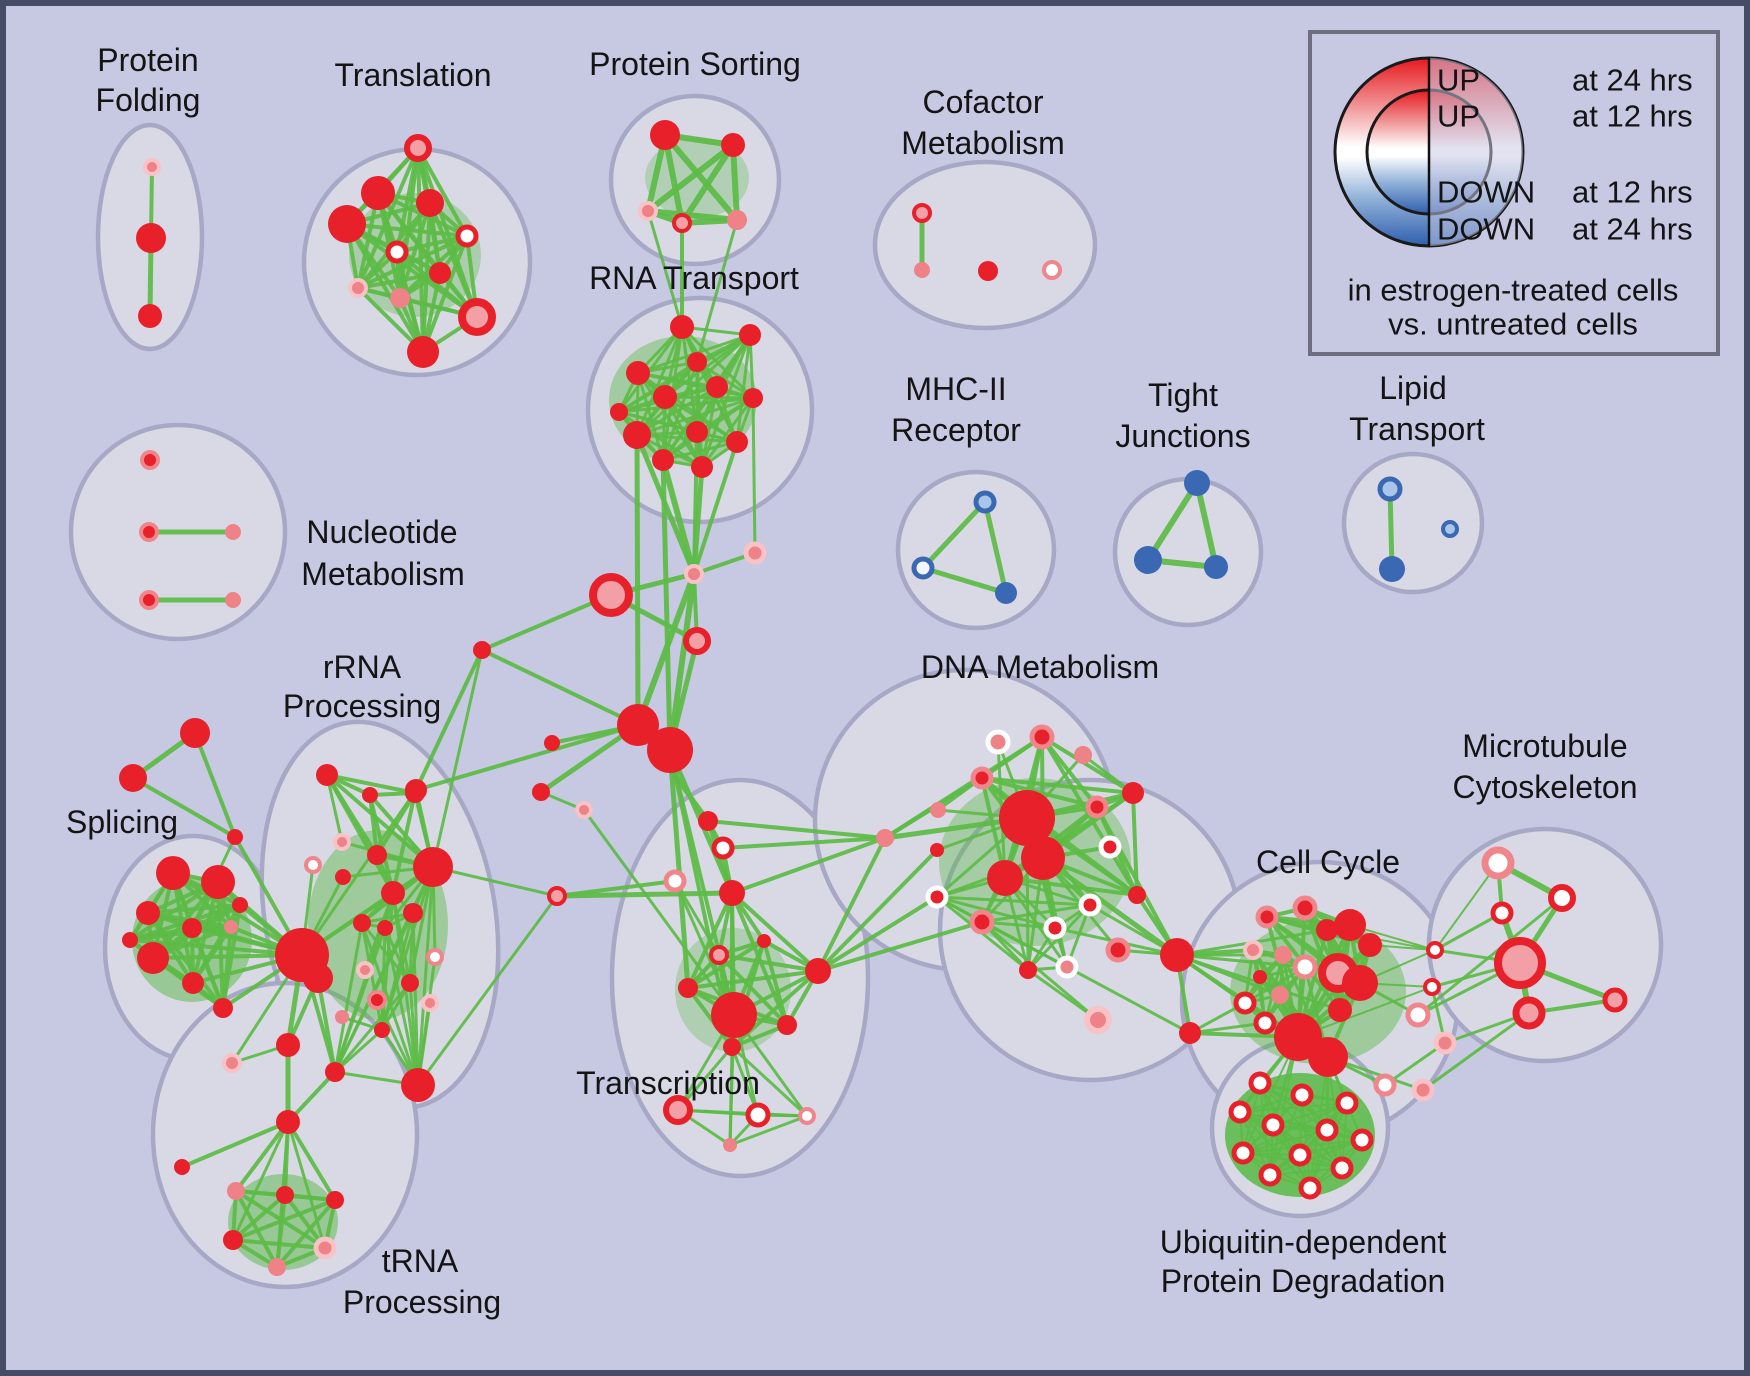 This screenshot has width=1750, height=1376. What do you see at coordinates (378, 193) in the screenshot?
I see `node-4-R` at bounding box center [378, 193].